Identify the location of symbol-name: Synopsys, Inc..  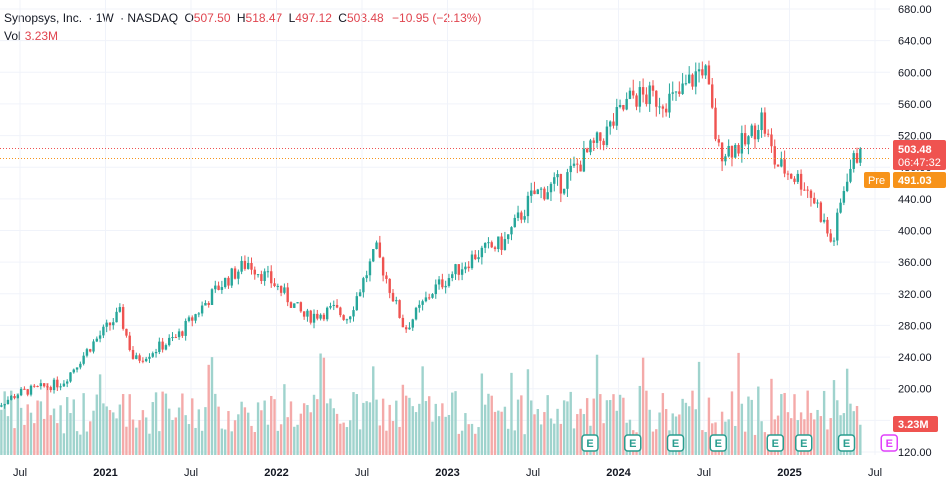
(43, 18).